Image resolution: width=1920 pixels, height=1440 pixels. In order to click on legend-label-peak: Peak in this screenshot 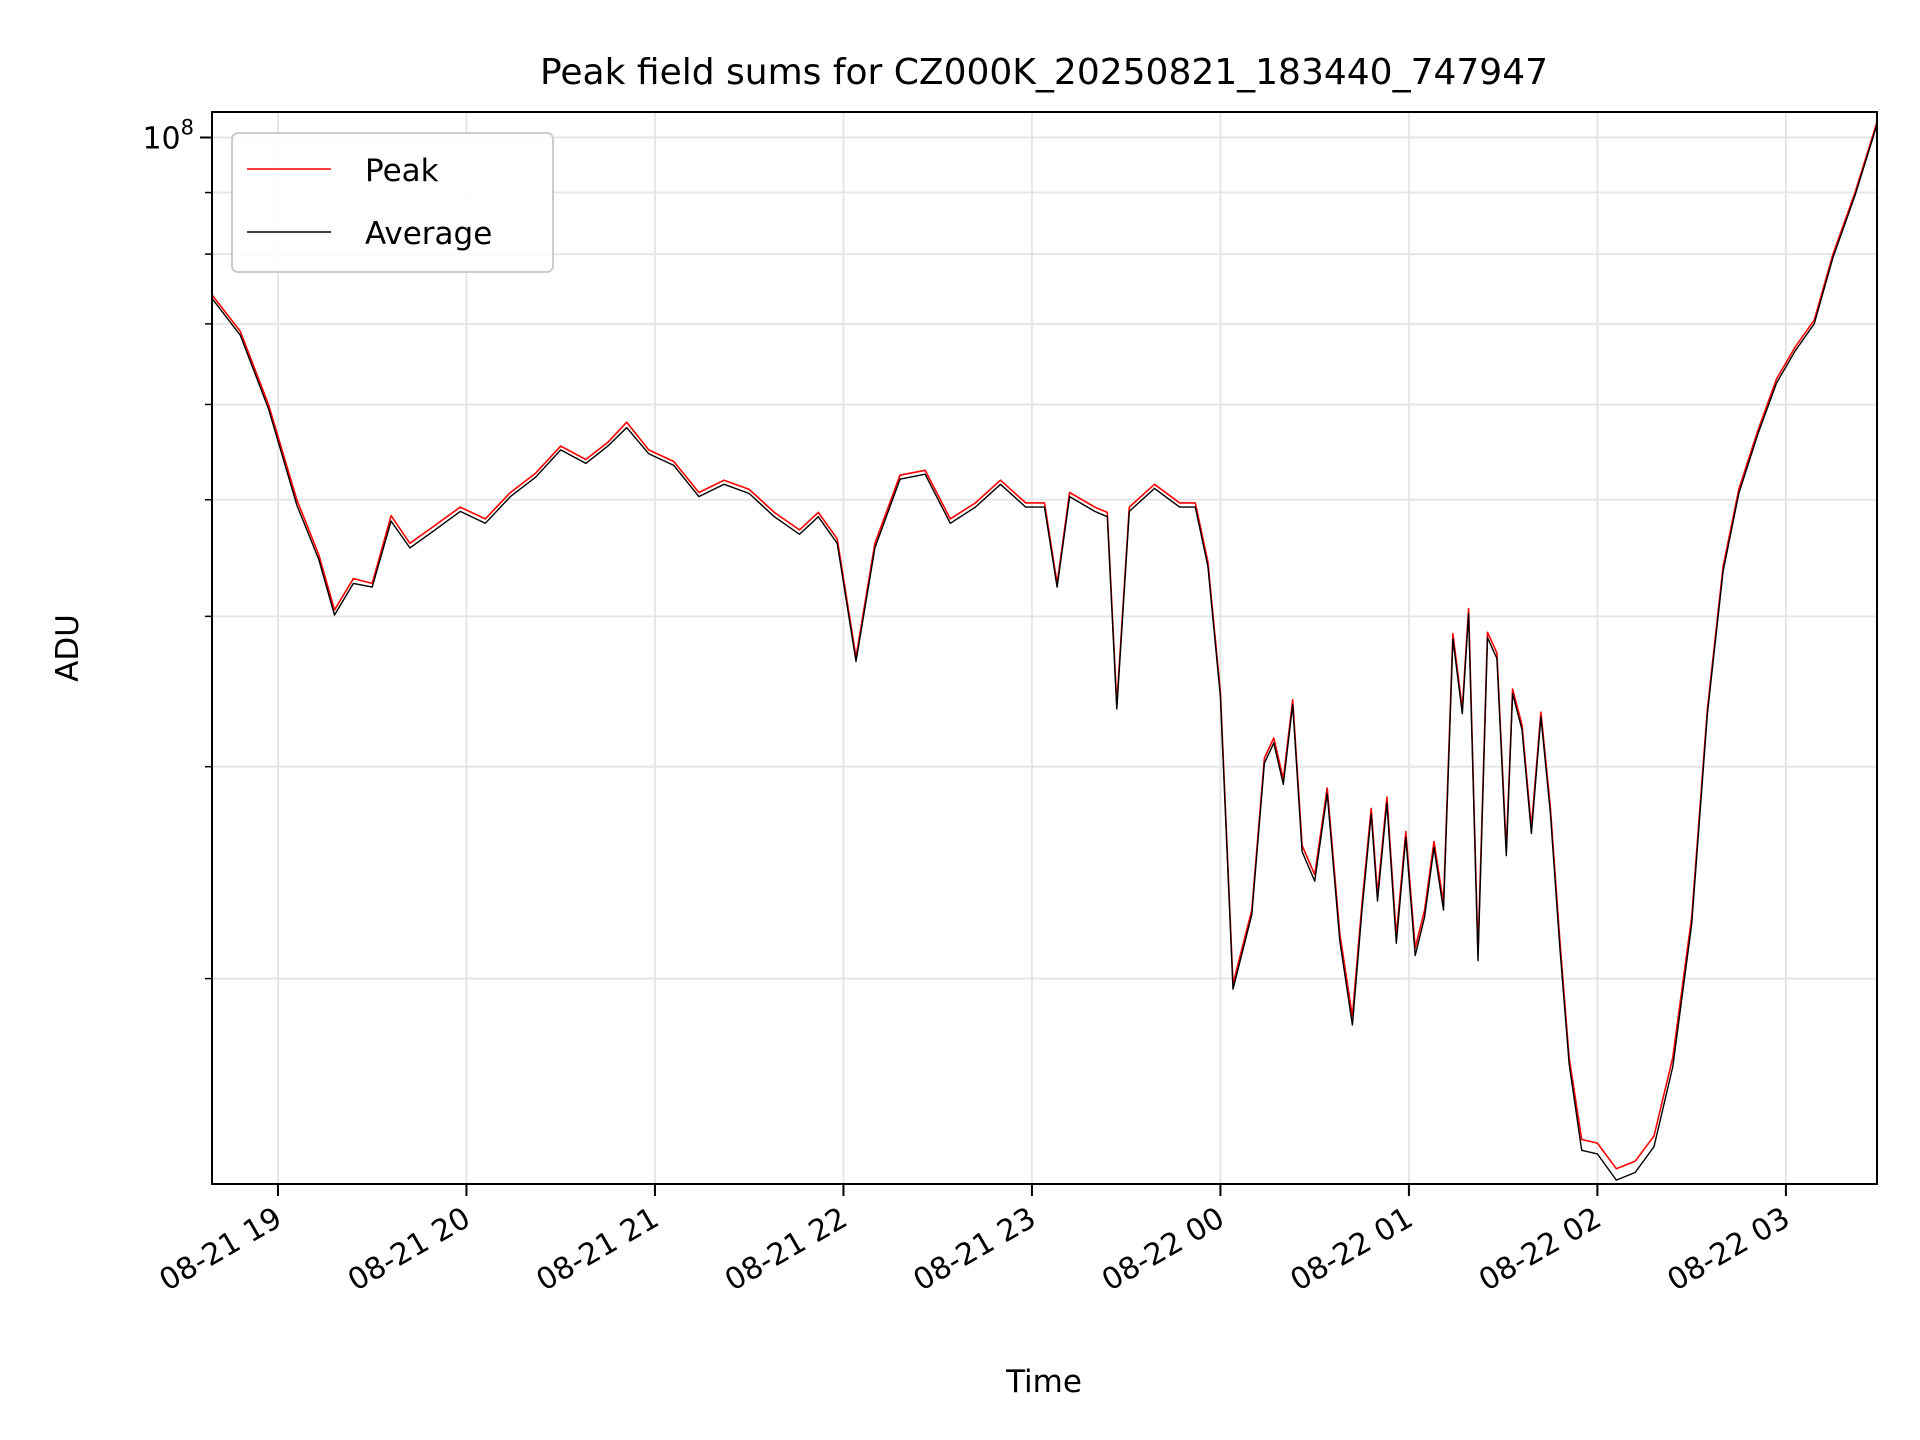, I will do `click(402, 171)`.